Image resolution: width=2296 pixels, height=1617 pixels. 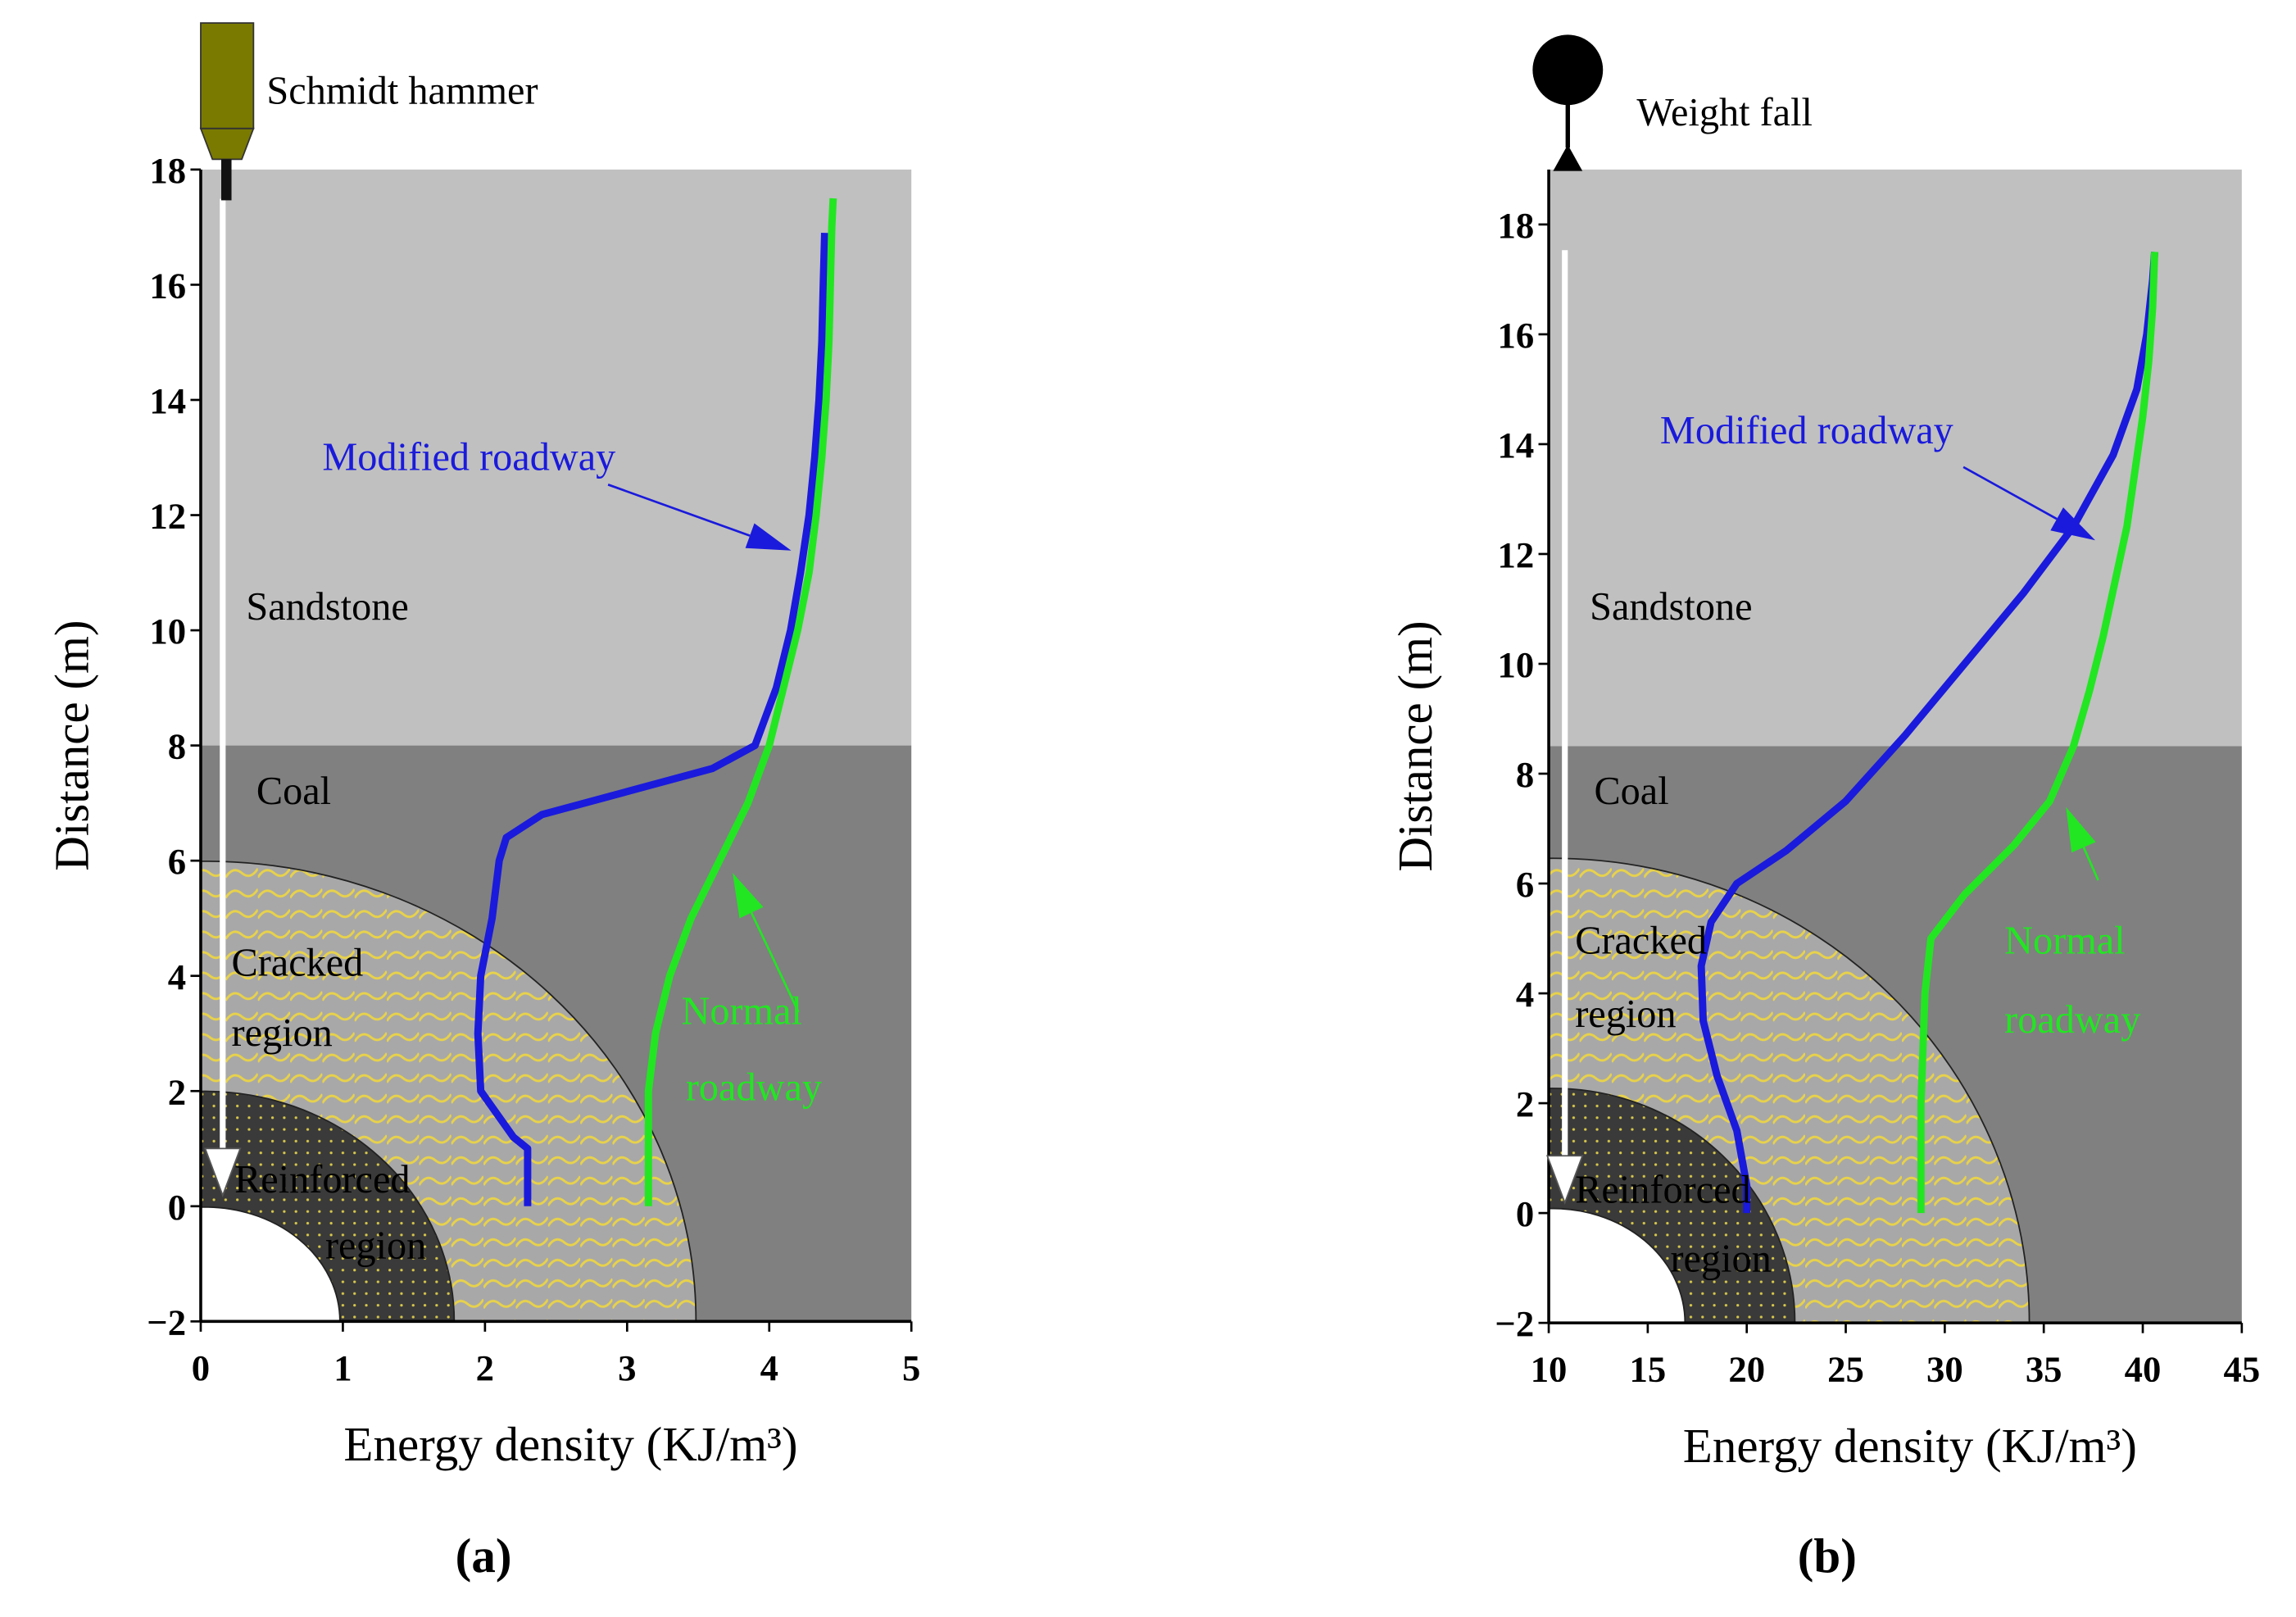 I want to click on x-tick-label: 35, so click(x=2044, y=1369).